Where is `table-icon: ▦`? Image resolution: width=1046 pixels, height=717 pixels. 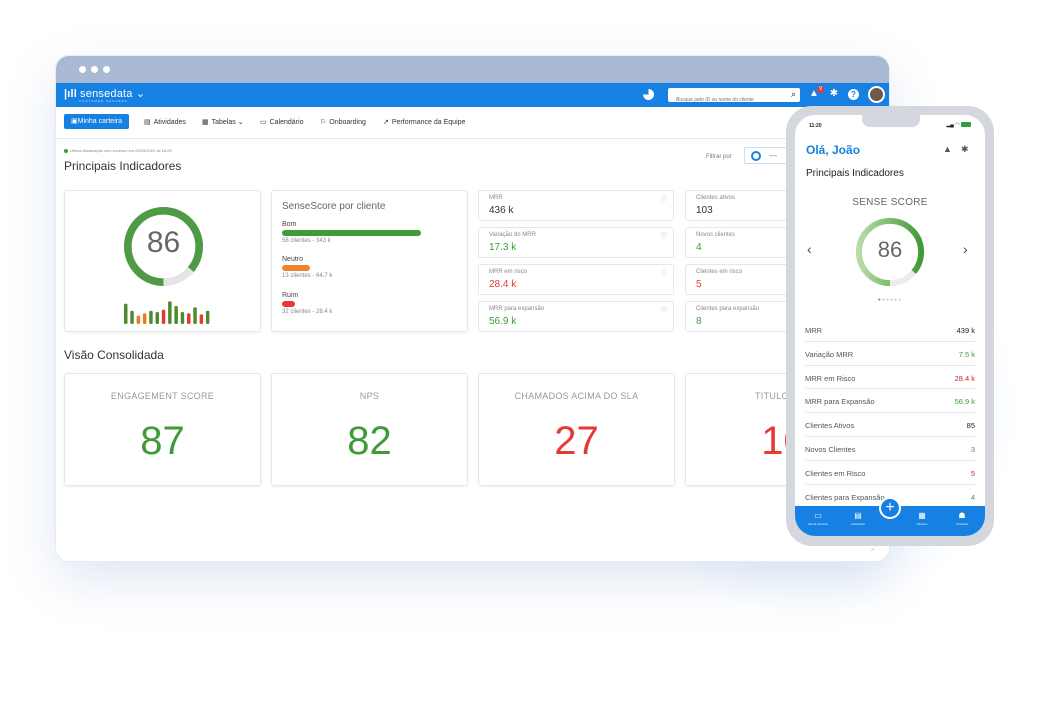
table-icon: ▦ is located at coordinates (205, 122).